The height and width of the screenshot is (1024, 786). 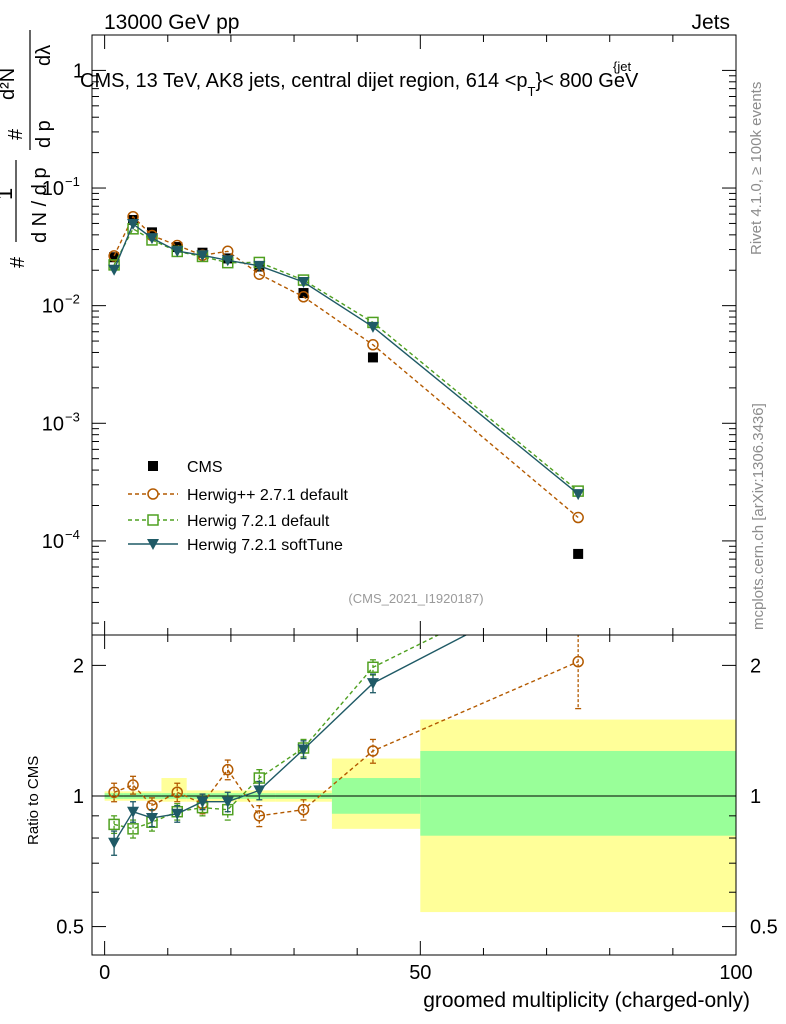 What do you see at coordinates (44, 134) in the screenshot?
I see `ylabel-dpt: d p` at bounding box center [44, 134].